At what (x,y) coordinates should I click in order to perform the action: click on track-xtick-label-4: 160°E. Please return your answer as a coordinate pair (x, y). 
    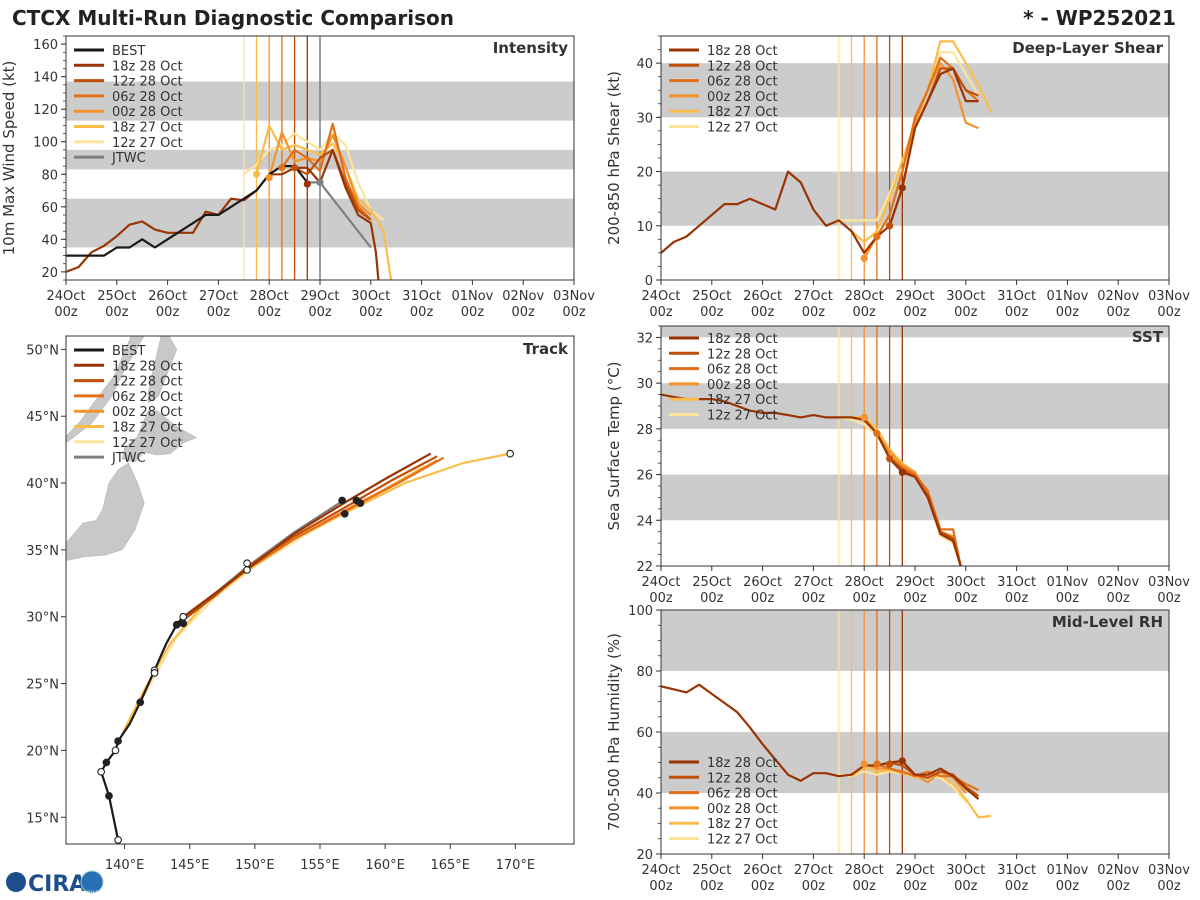
    Looking at the image, I should click on (385, 865).